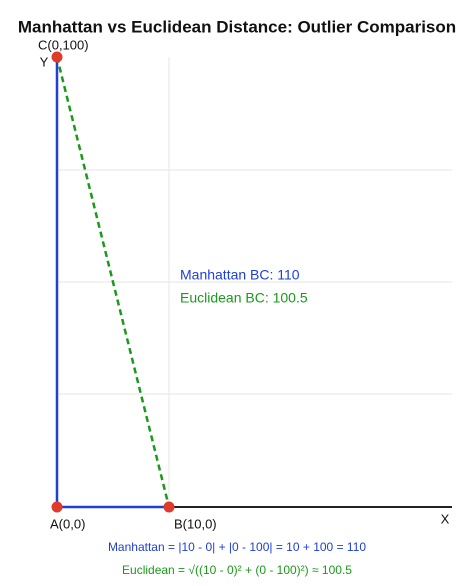 The width and height of the screenshot is (474, 586). Describe the element at coordinates (63, 44) in the screenshot. I see `point-label: C(0,100)` at that location.